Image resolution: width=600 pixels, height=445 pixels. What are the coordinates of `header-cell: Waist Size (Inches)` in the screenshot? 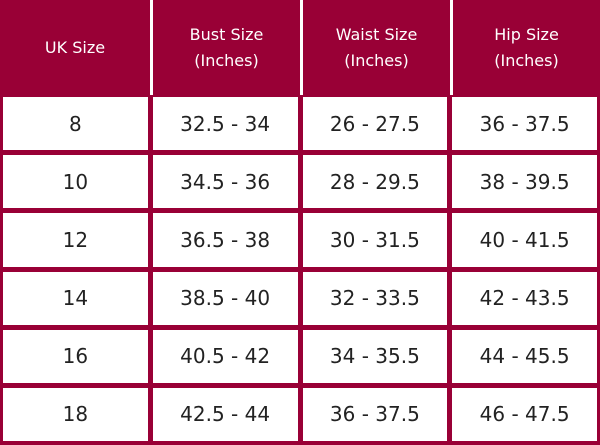 It's located at (375, 47).